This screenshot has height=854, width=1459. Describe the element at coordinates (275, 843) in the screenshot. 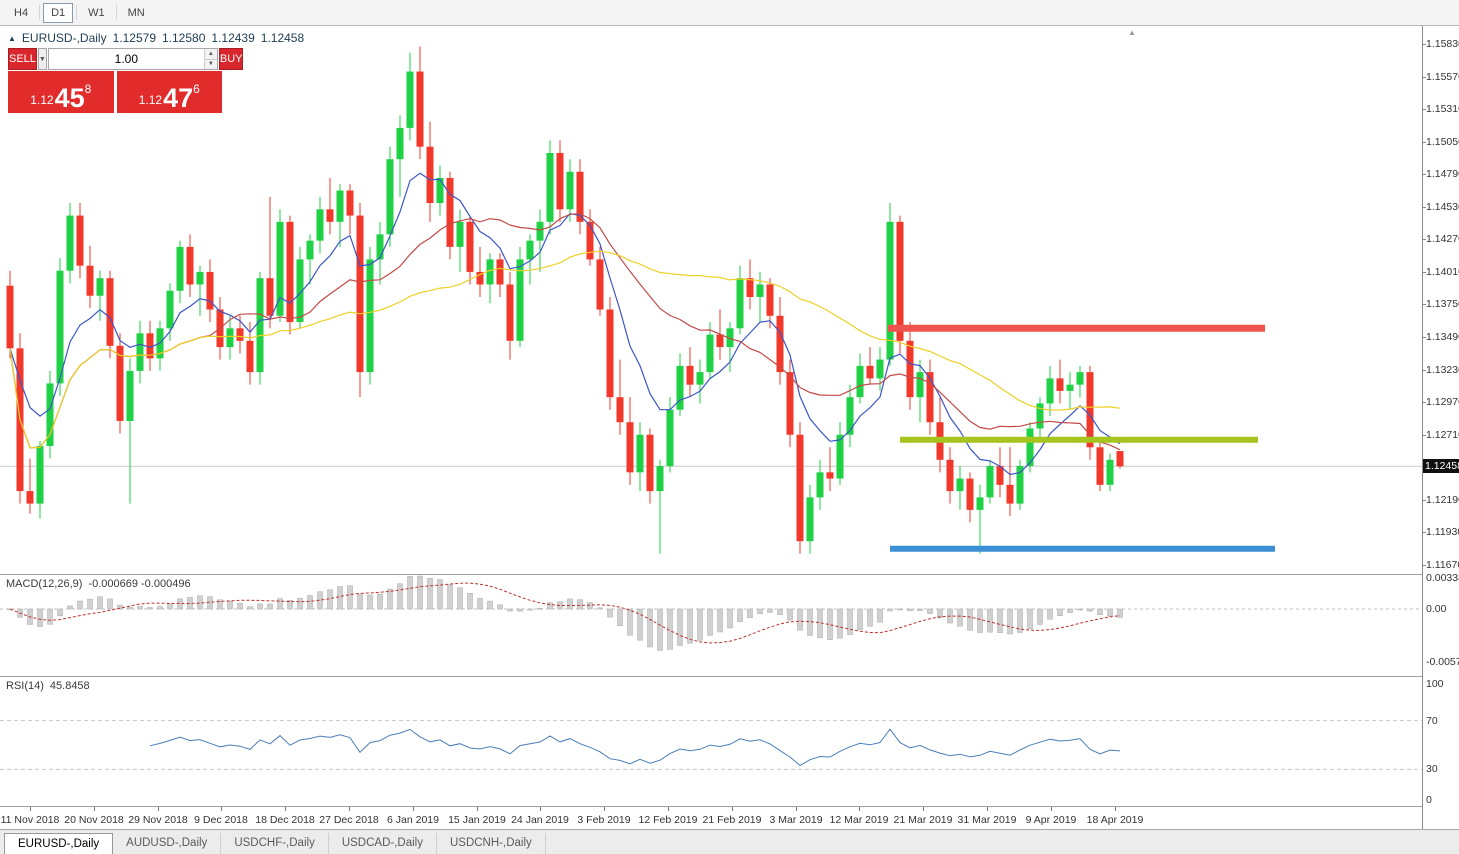

I see `chart-tab-usdchf: USDCHF-,Daily` at that location.